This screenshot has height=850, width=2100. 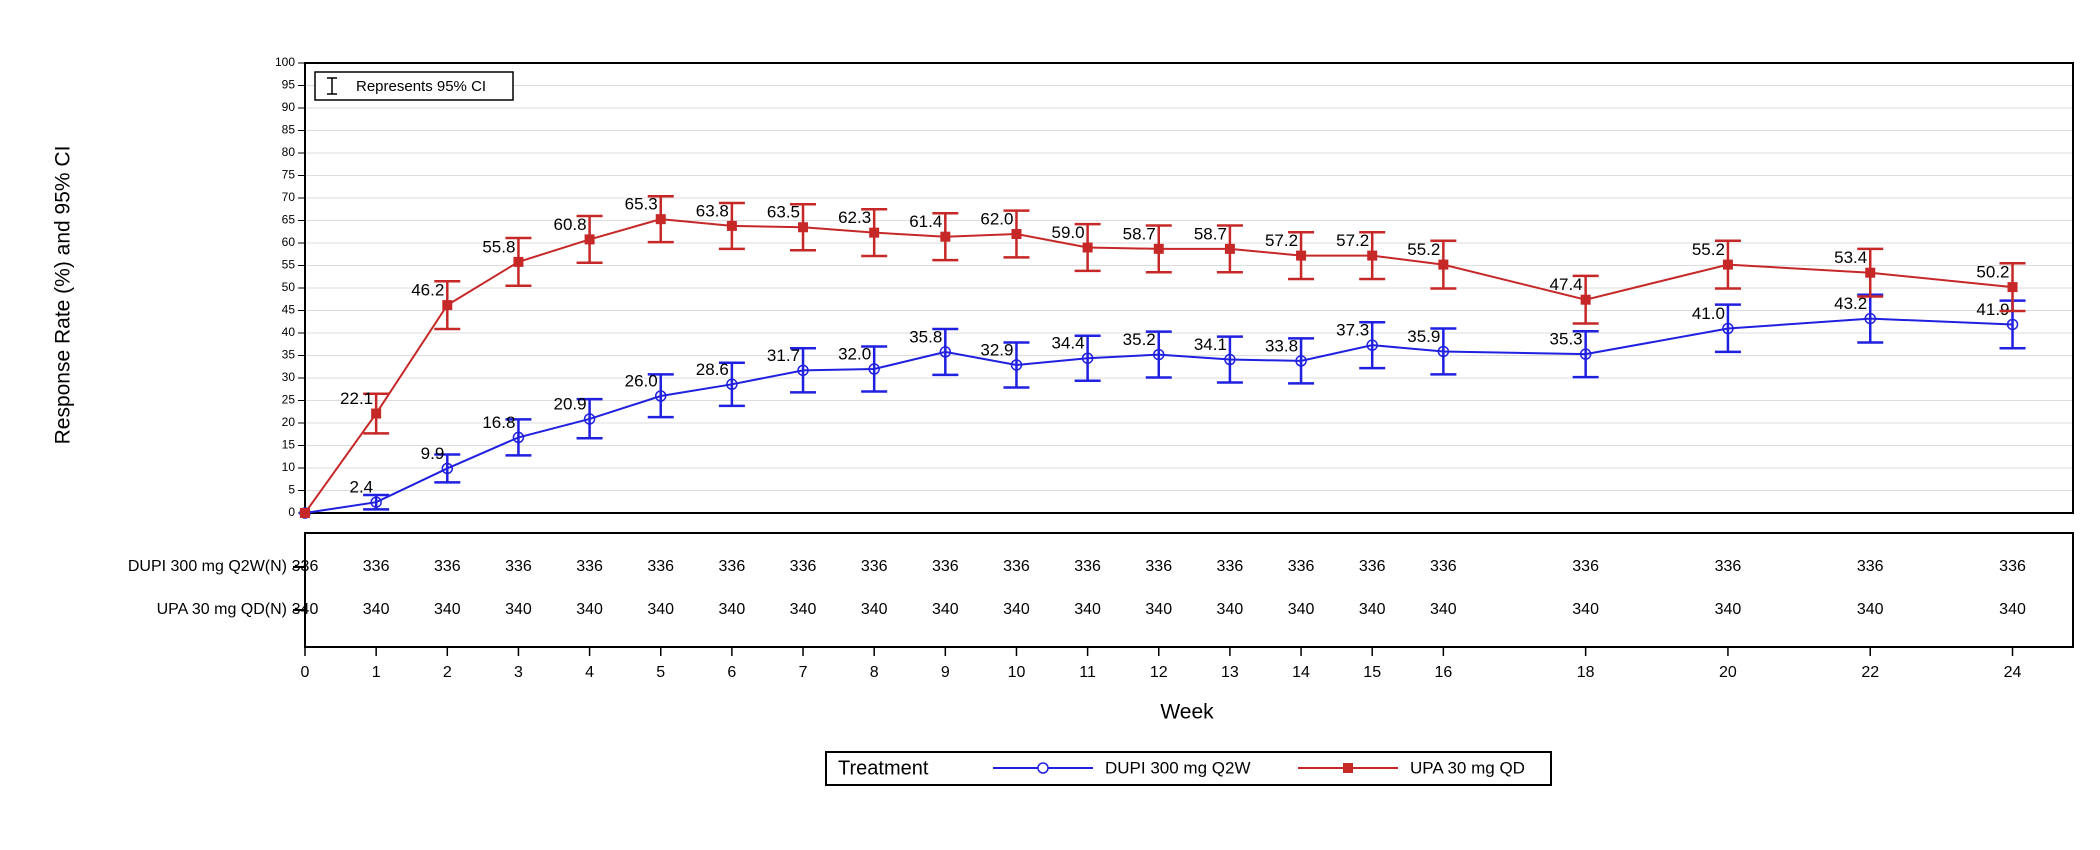 What do you see at coordinates (1728, 672) in the screenshot?
I see `x-tick-label: 20` at bounding box center [1728, 672].